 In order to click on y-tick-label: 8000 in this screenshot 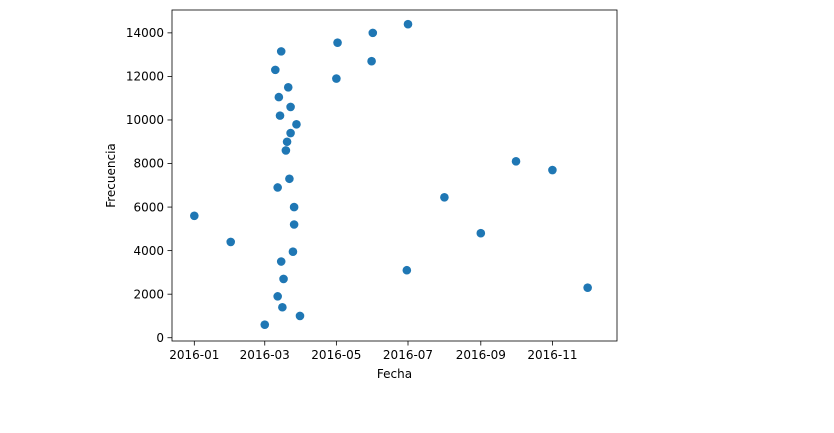, I will do `click(148, 164)`.